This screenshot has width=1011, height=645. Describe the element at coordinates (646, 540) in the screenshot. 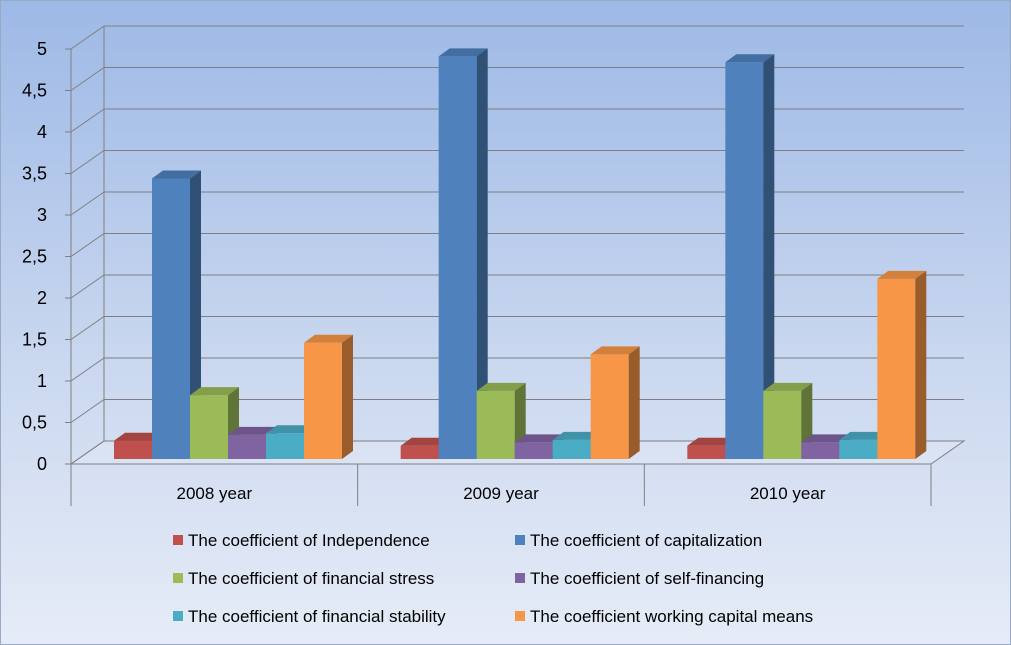

I see `legend-label: The coefficient of capitalization` at that location.